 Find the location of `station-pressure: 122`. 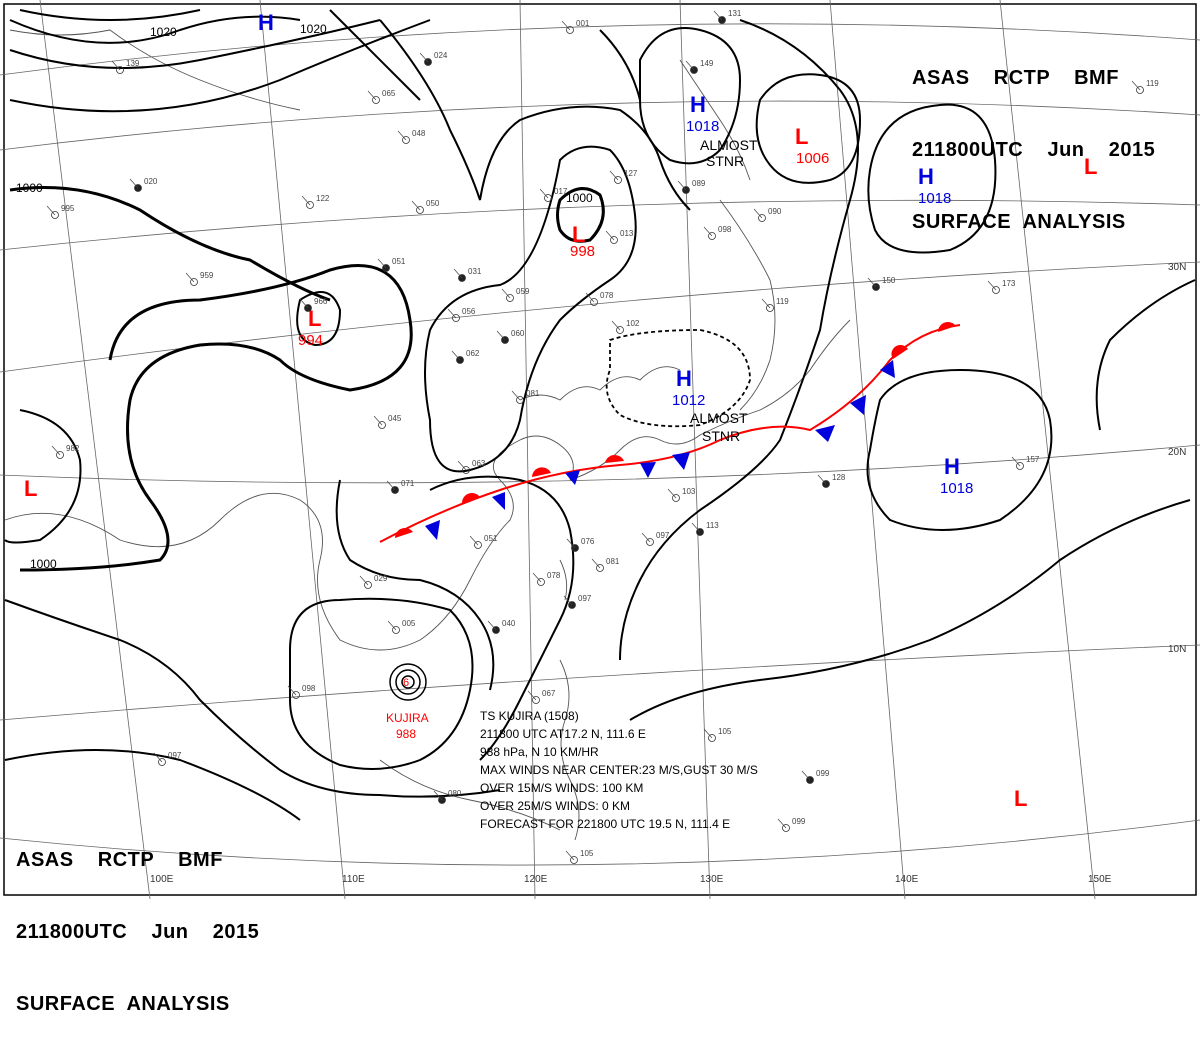

station-pressure: 122 is located at coordinates (323, 198).